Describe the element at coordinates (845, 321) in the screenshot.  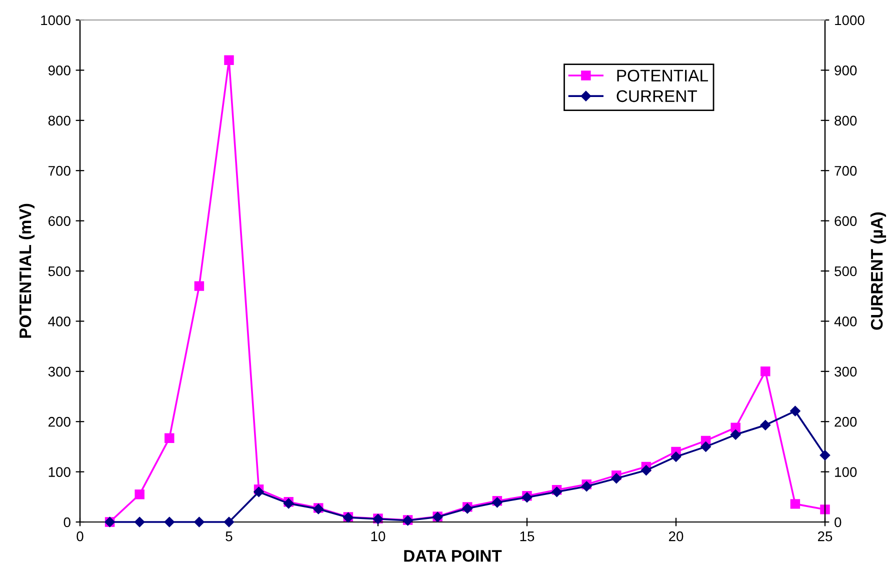
I see `y2-tick-label: 400` at that location.